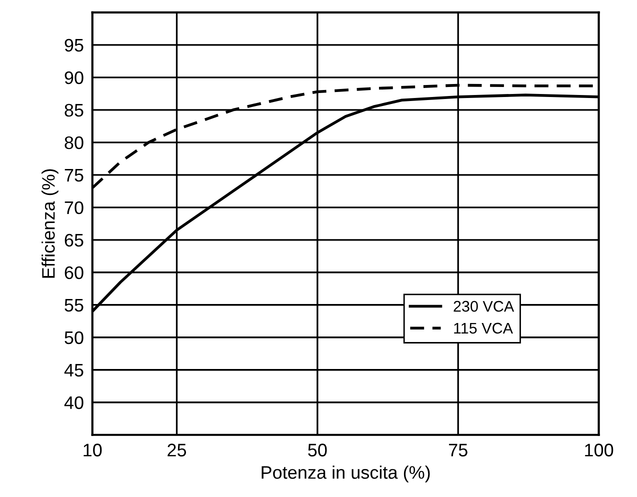 This screenshot has height=497, width=637. What do you see at coordinates (458, 450) in the screenshot?
I see `x-tick-label: 75` at bounding box center [458, 450].